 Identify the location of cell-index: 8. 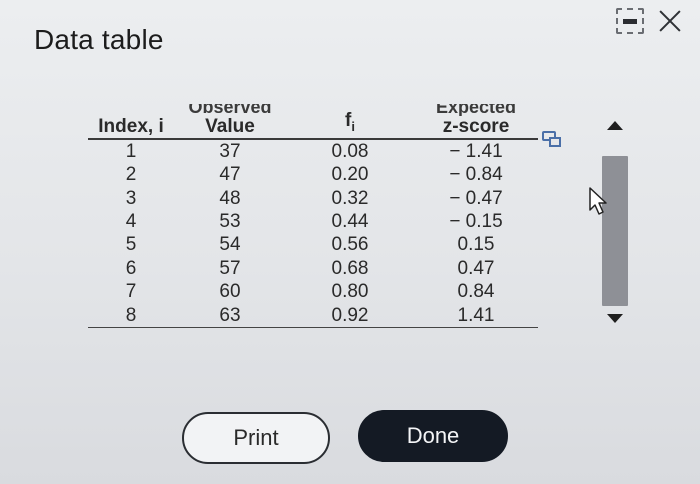
(131, 316).